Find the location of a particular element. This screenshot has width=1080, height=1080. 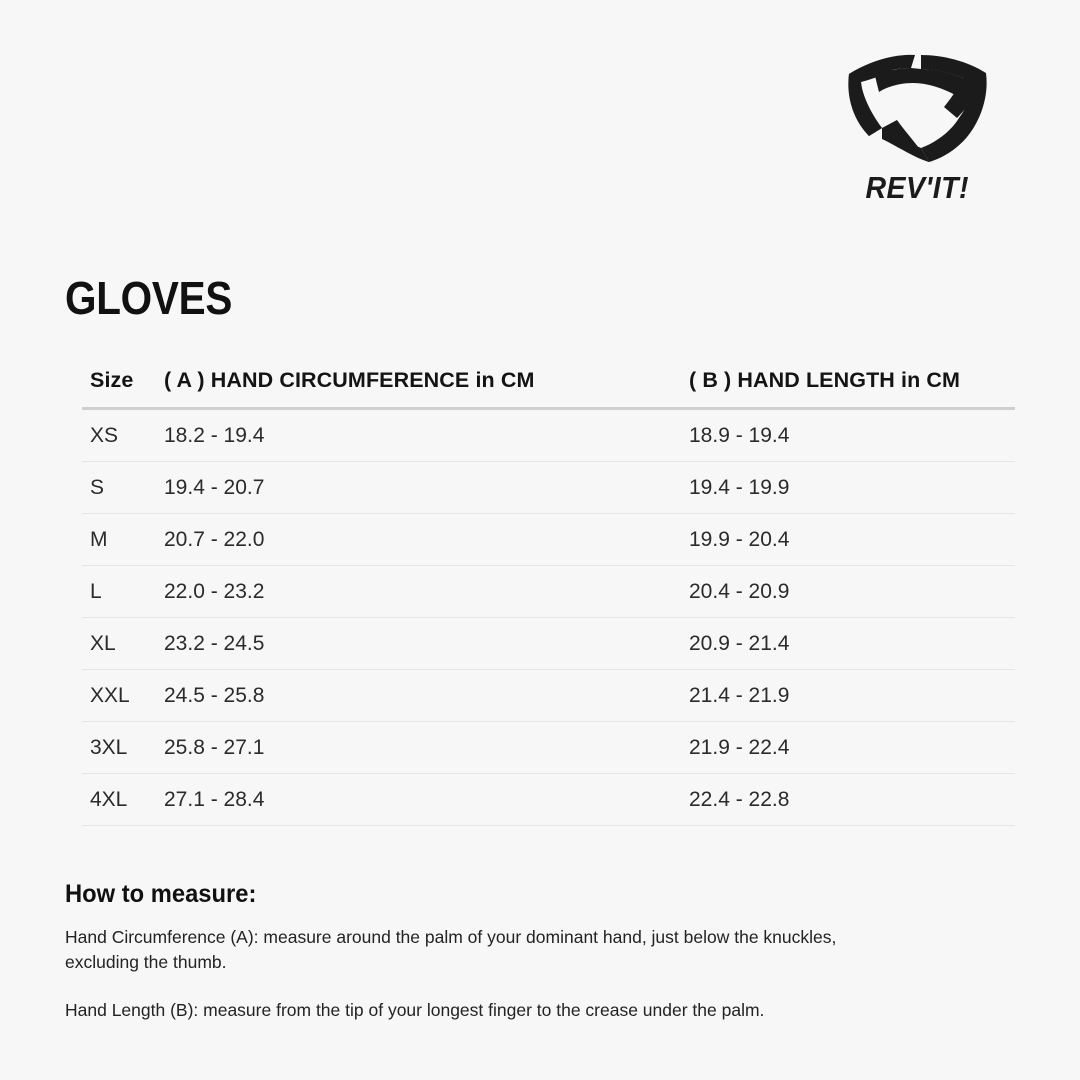

cell-hand-length: 20.4 - 20.9 is located at coordinates (852, 591).